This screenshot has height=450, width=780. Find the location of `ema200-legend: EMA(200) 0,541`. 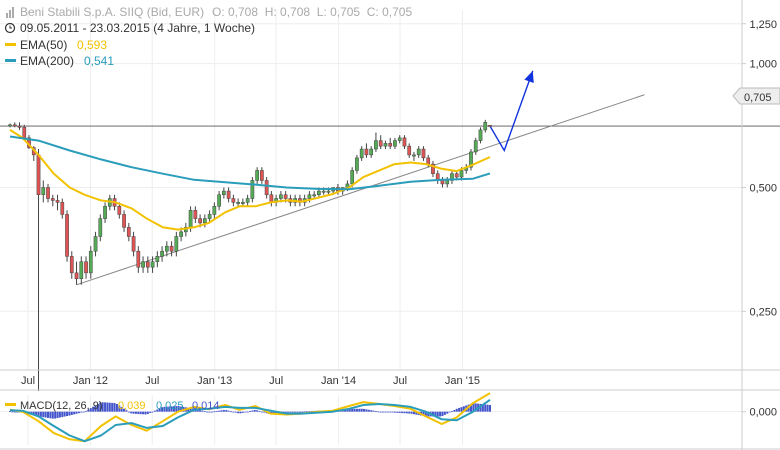

ema200-legend: EMA(200) 0,541 is located at coordinates (59, 61).